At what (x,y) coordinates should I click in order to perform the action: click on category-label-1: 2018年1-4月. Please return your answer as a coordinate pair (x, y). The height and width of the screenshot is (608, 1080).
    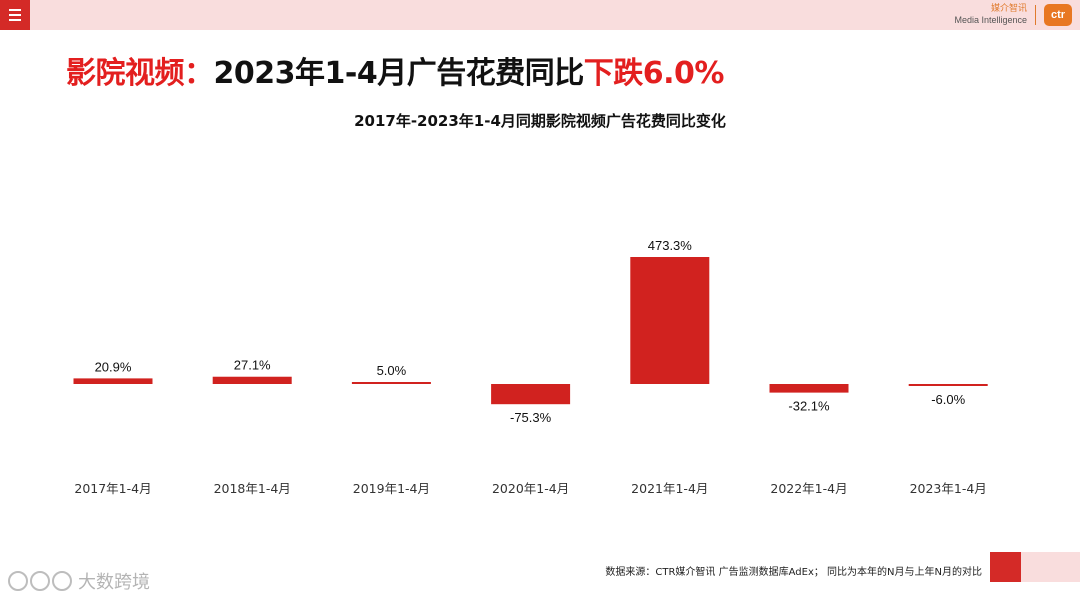
    Looking at the image, I should click on (252, 488).